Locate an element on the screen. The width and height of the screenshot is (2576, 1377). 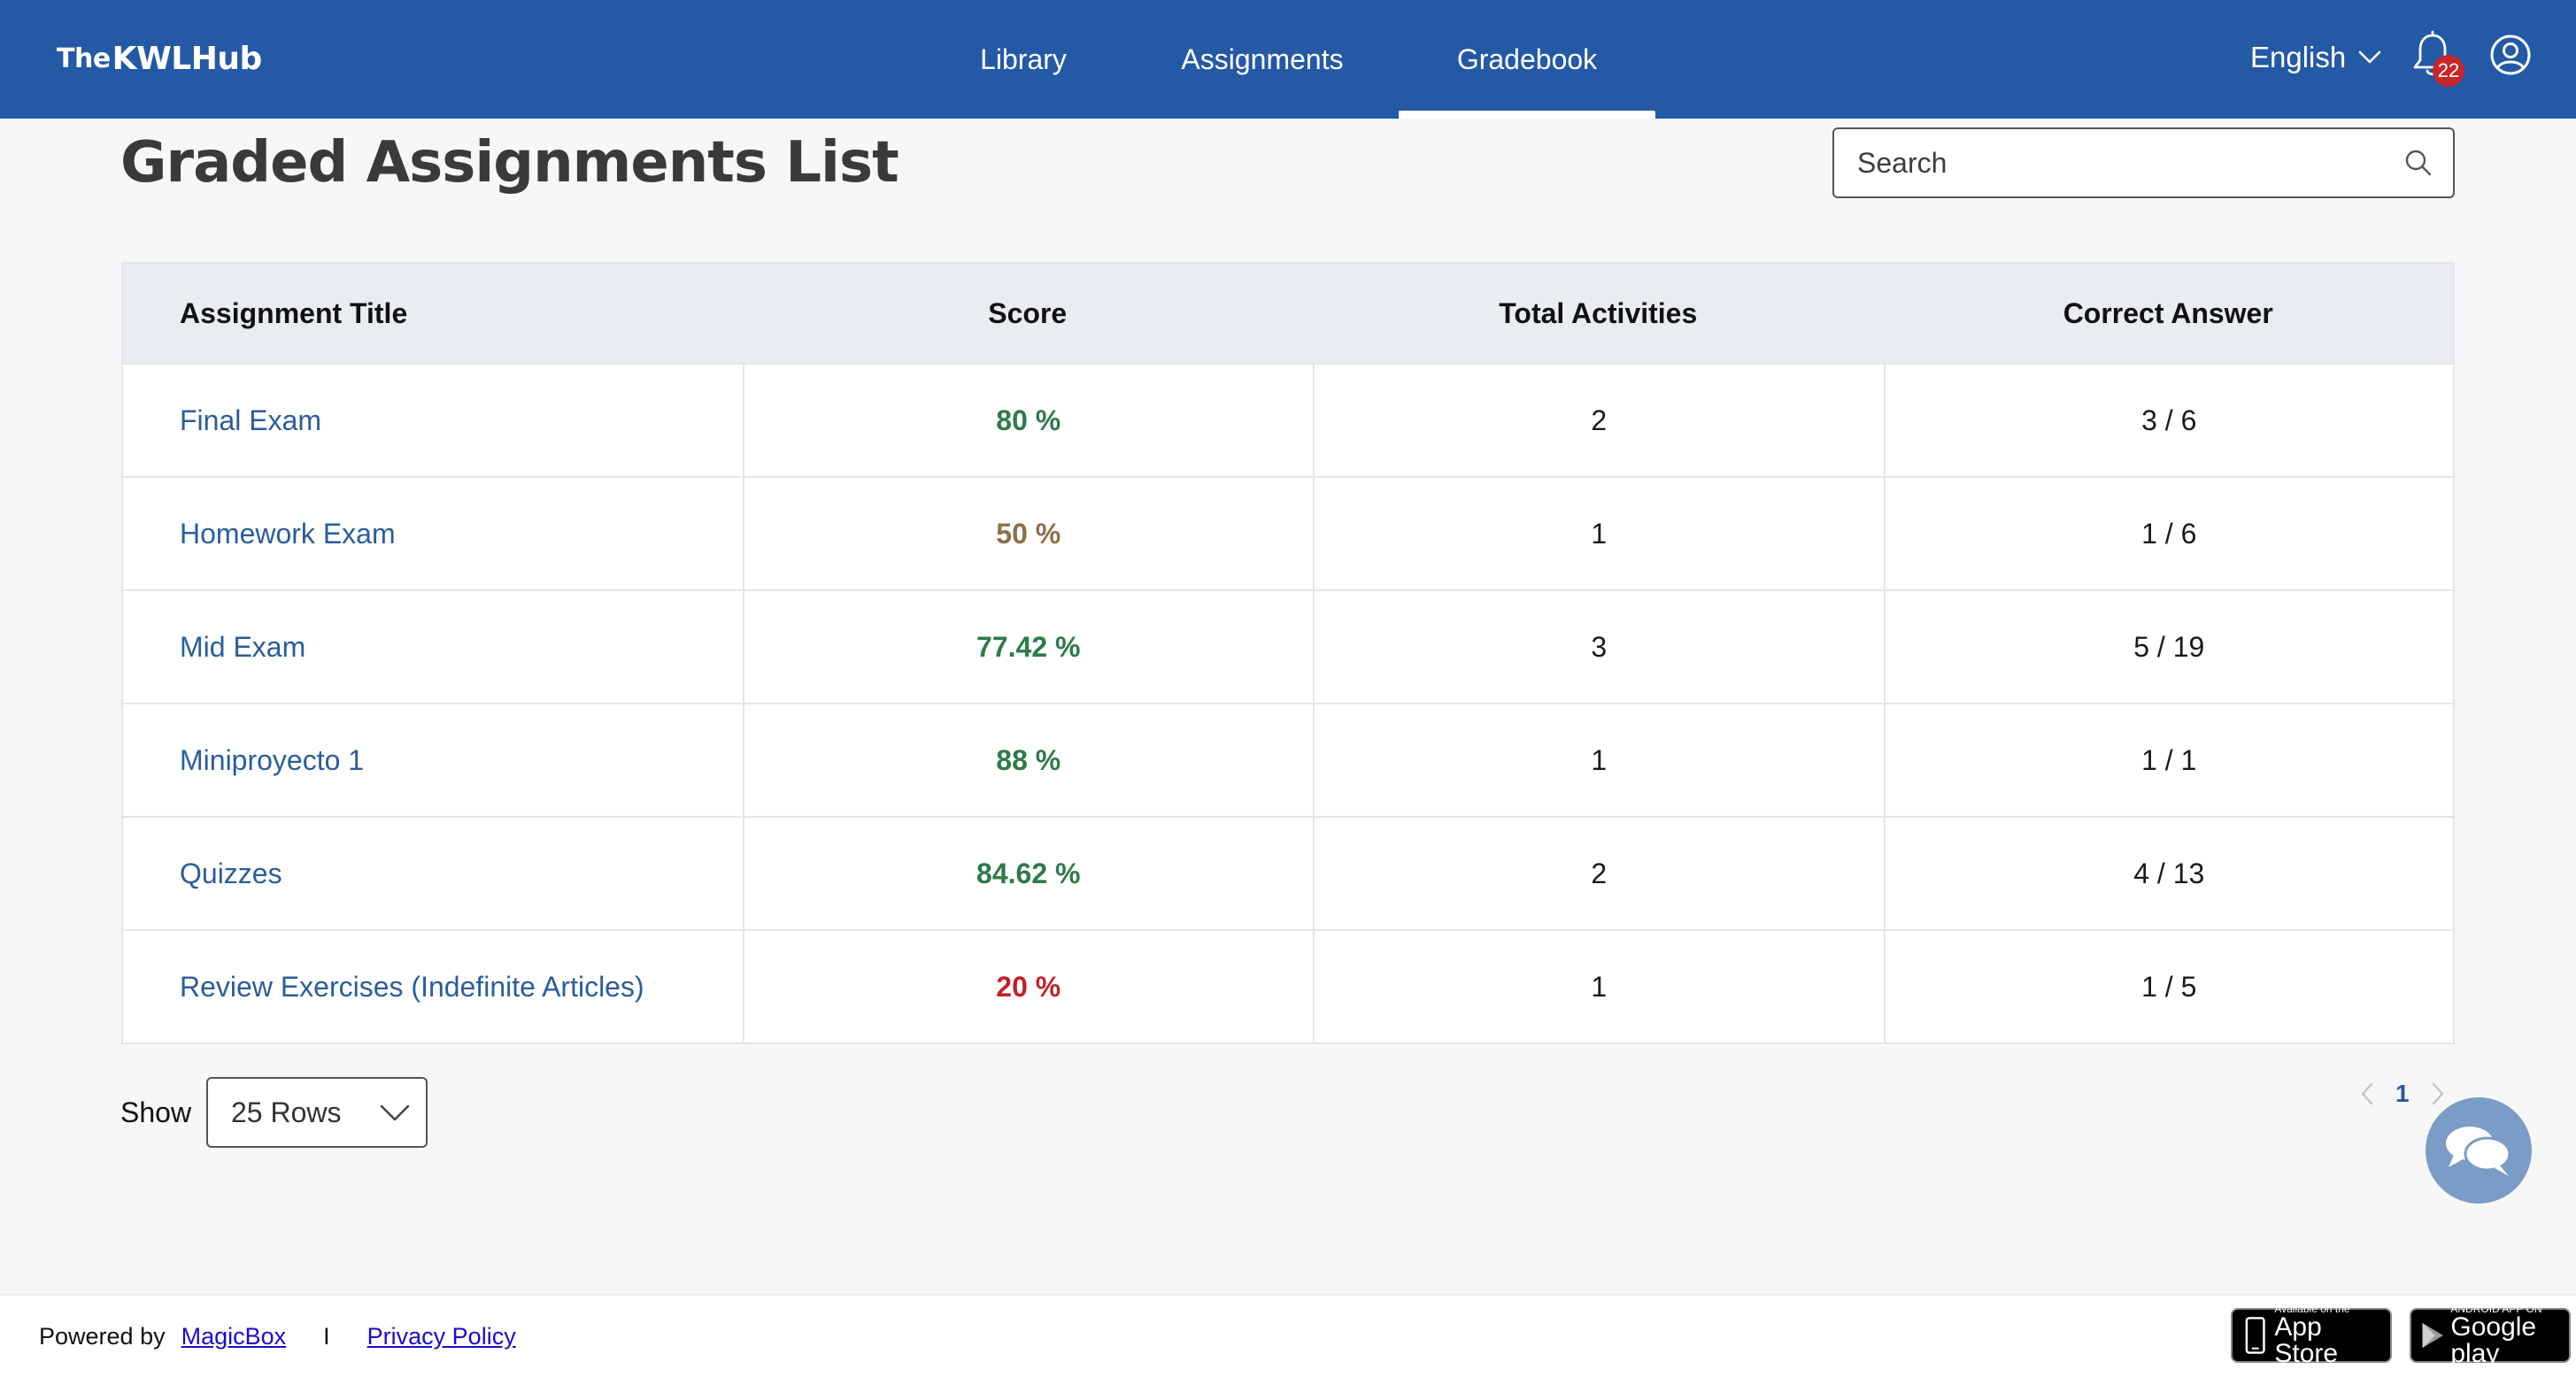
footer-separator: I is located at coordinates (326, 1336).